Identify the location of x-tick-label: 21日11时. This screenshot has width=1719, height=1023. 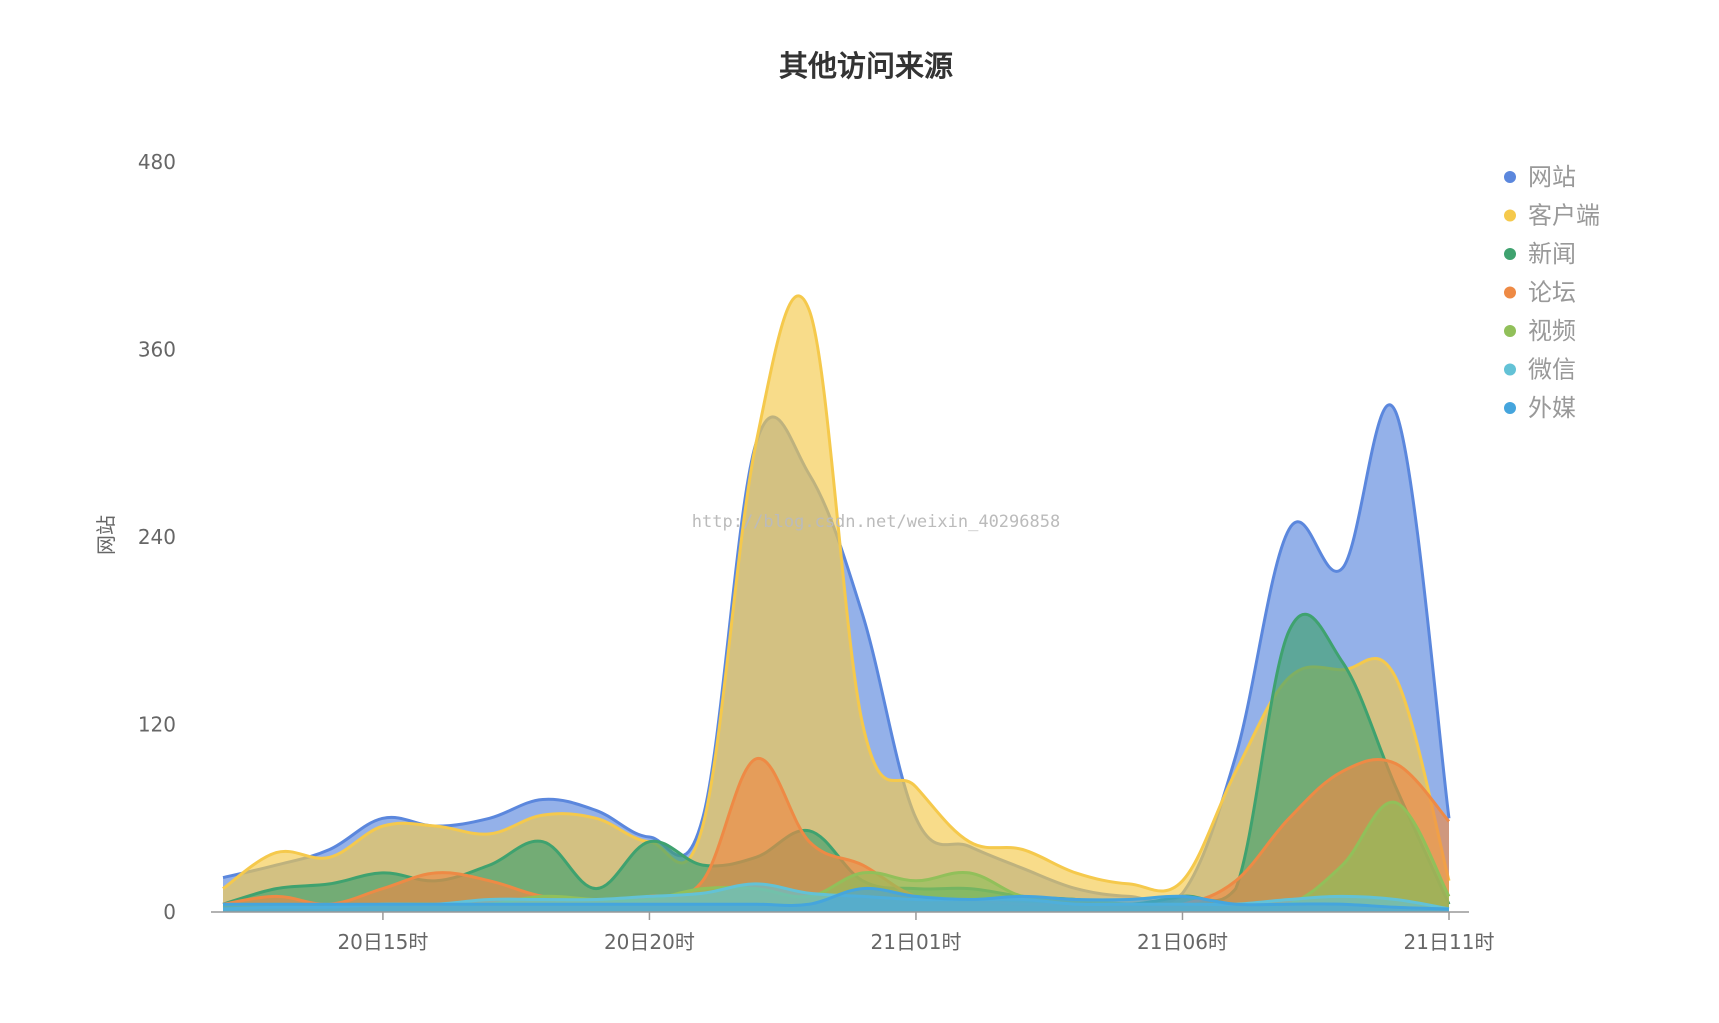
(1449, 942).